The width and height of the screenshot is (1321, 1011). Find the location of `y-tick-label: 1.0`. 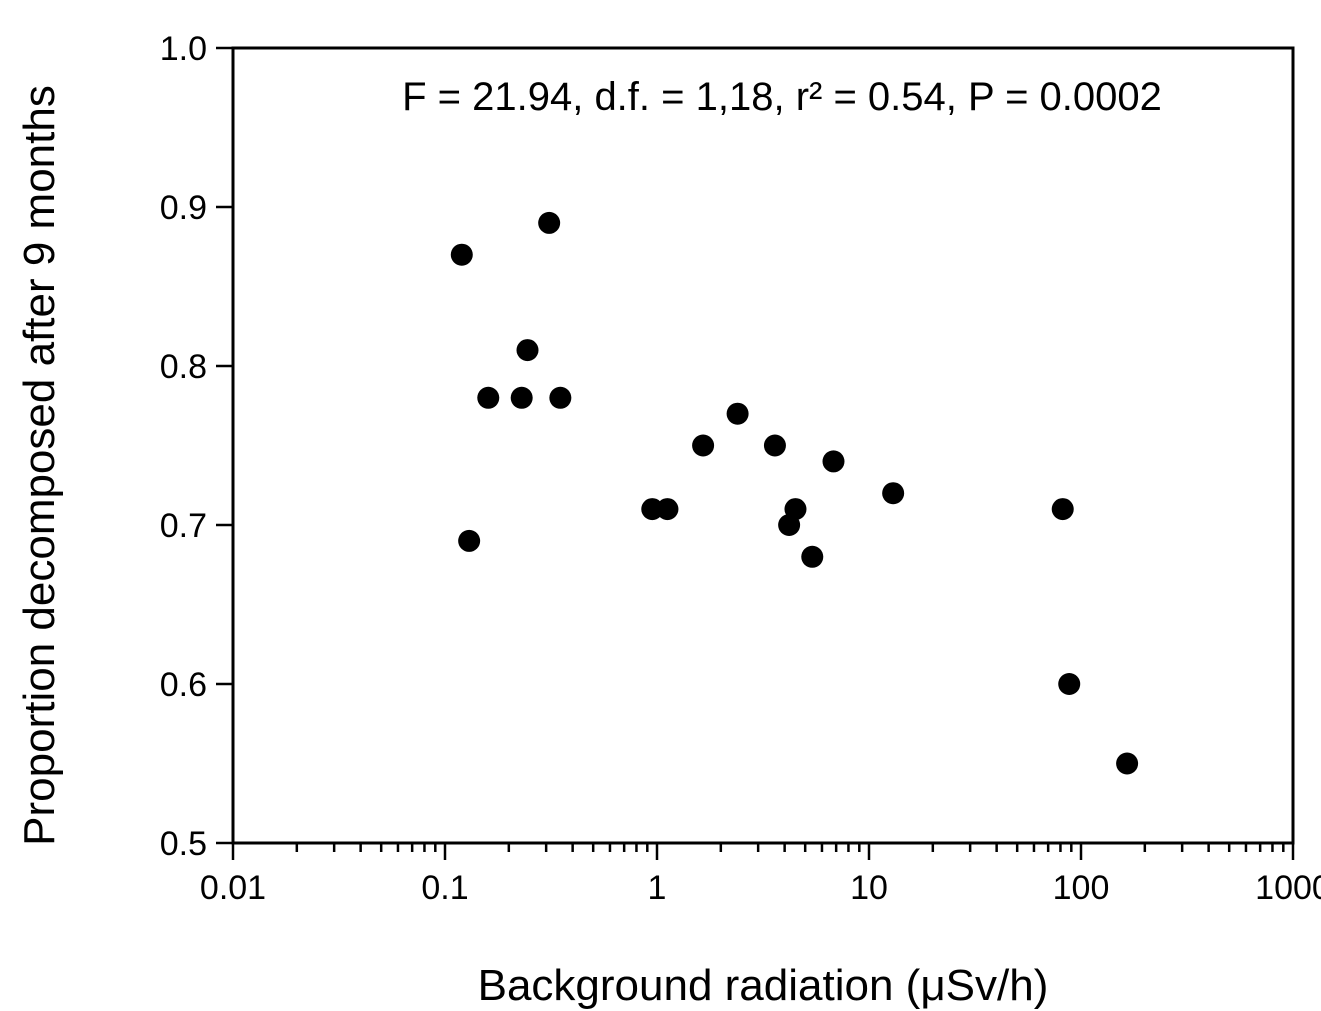

y-tick-label: 1.0 is located at coordinates (183, 49).